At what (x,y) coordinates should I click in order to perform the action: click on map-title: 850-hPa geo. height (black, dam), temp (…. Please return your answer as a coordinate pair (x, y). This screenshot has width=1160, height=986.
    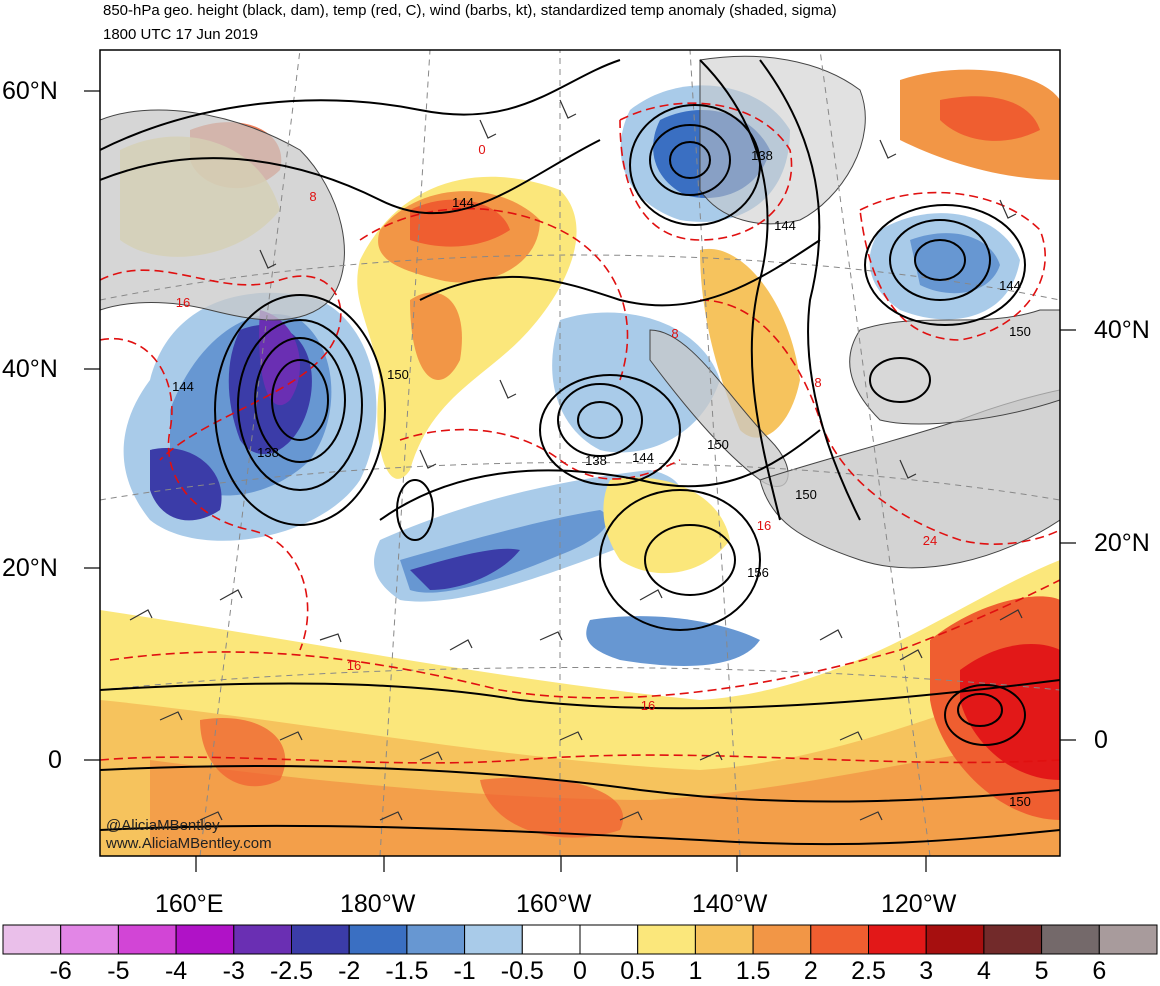
    Looking at the image, I should click on (470, 10).